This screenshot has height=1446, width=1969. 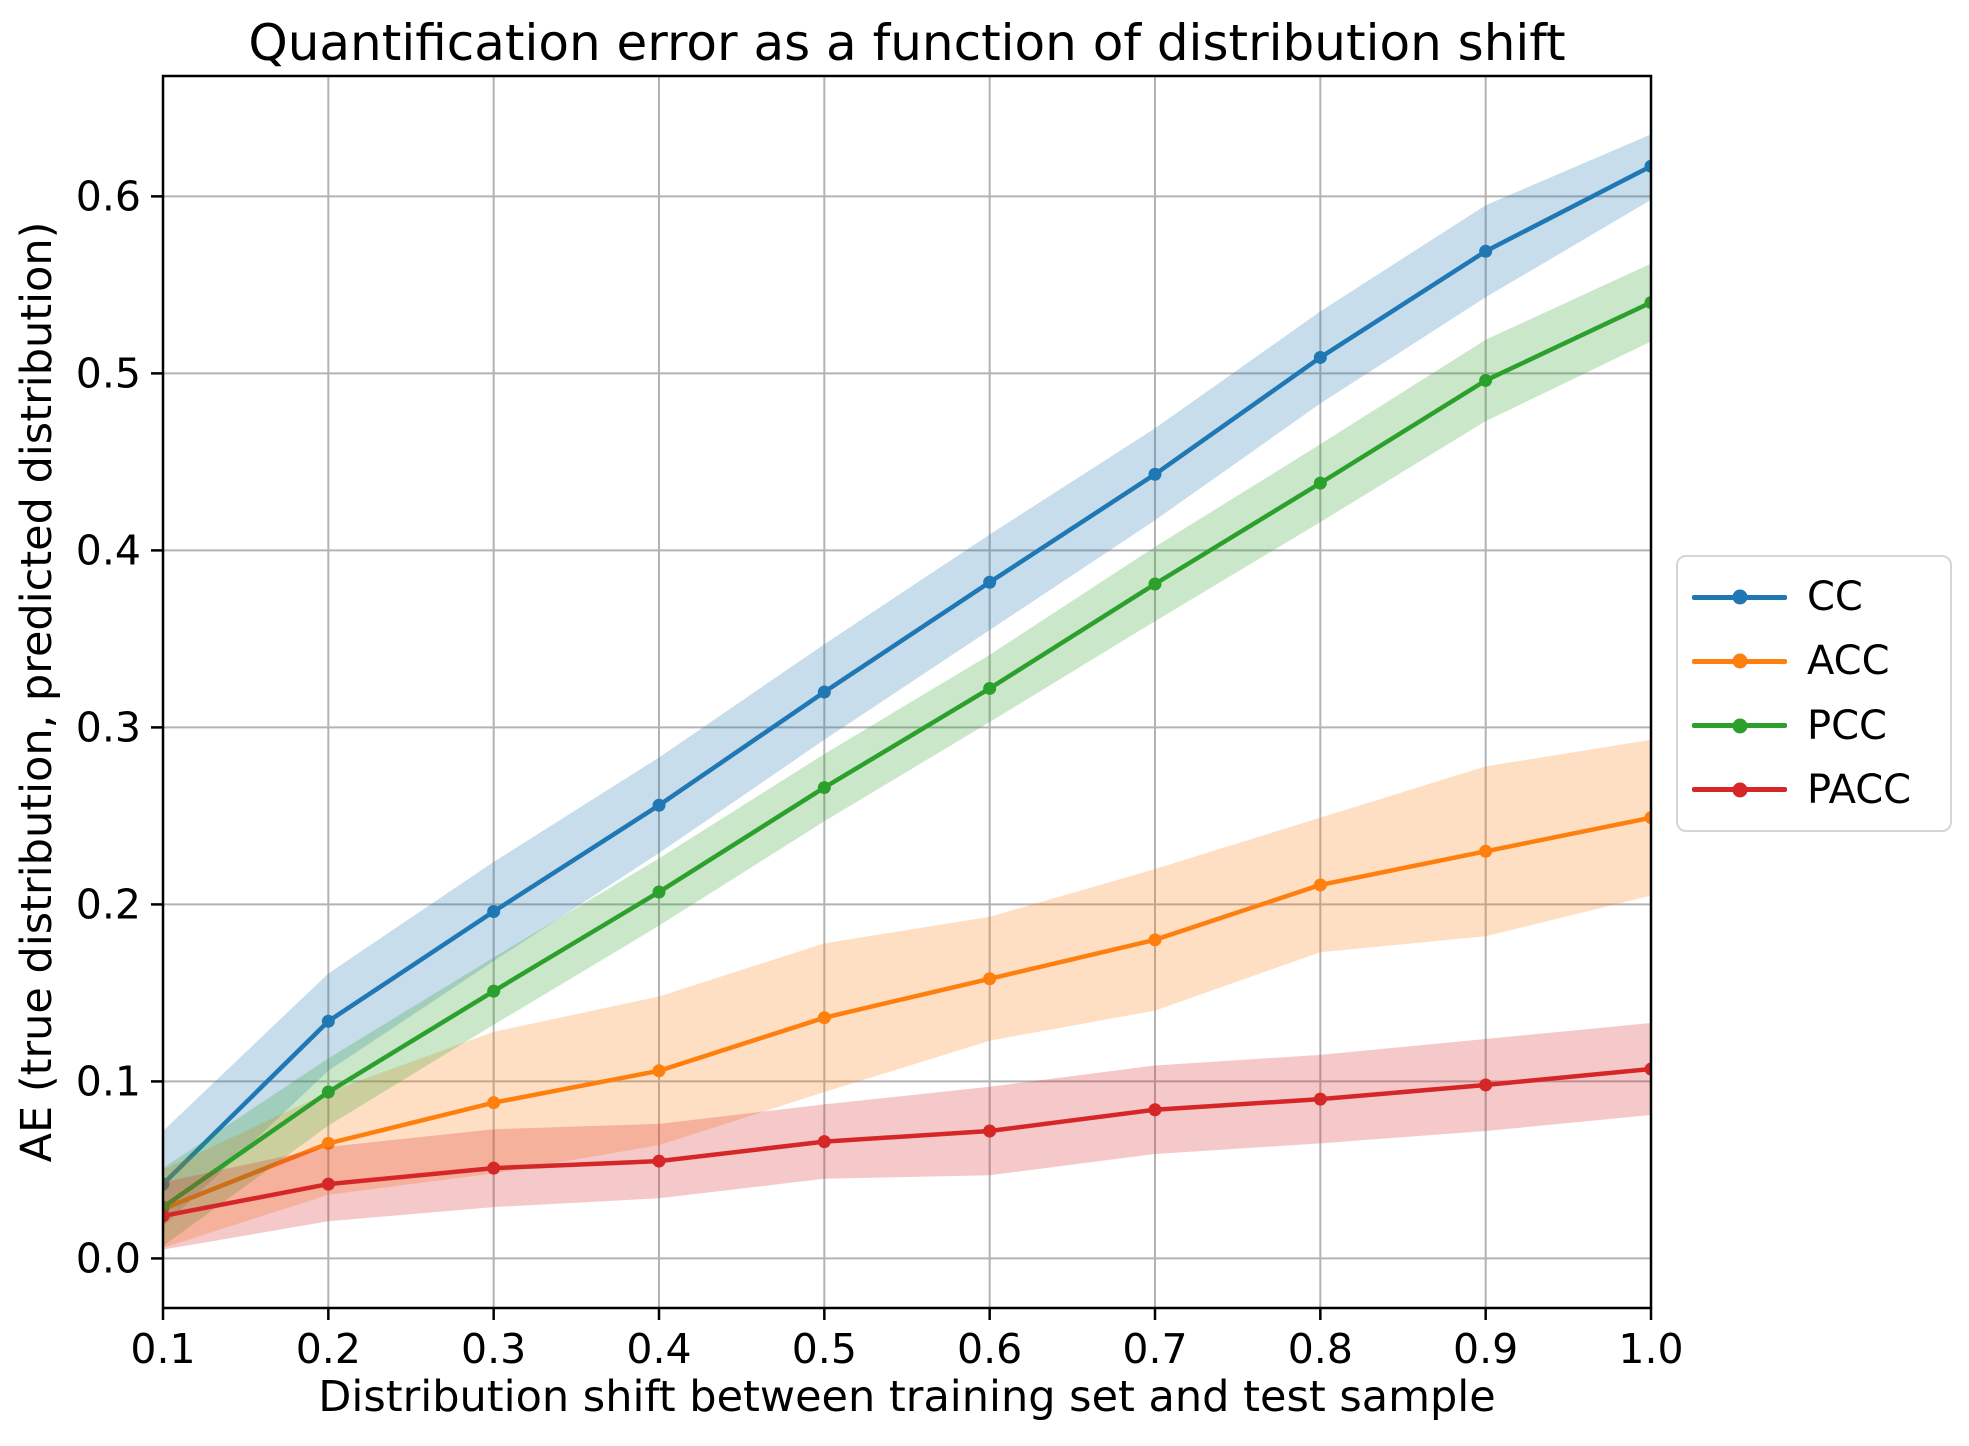 What do you see at coordinates (108, 373) in the screenshot?
I see `y-tick-label: 0.5` at bounding box center [108, 373].